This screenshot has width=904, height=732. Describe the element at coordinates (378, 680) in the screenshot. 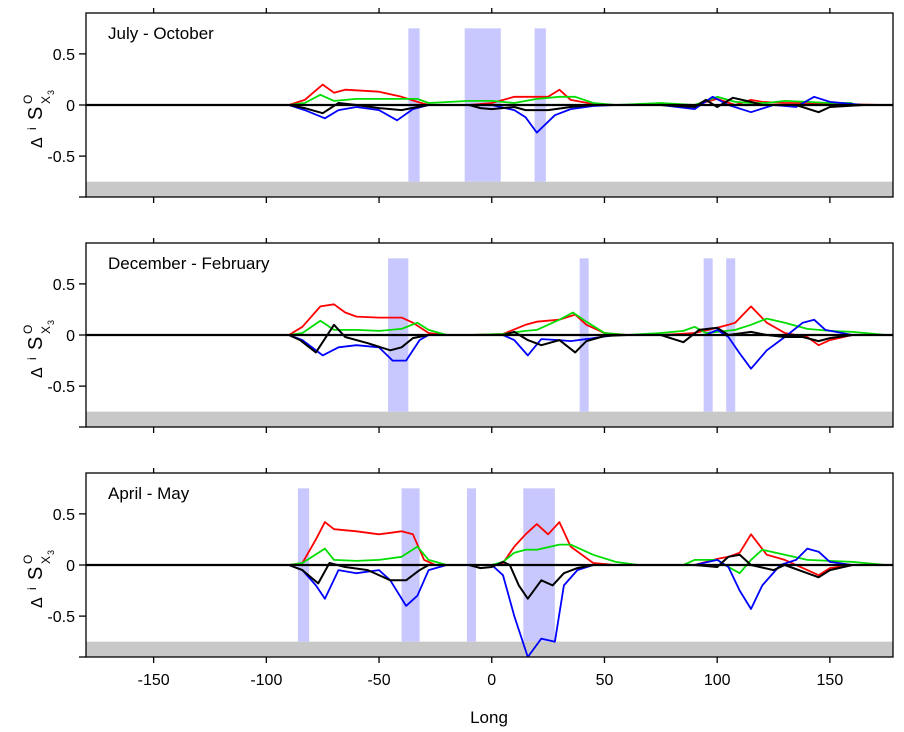

I see `x-tick-label: -50` at that location.